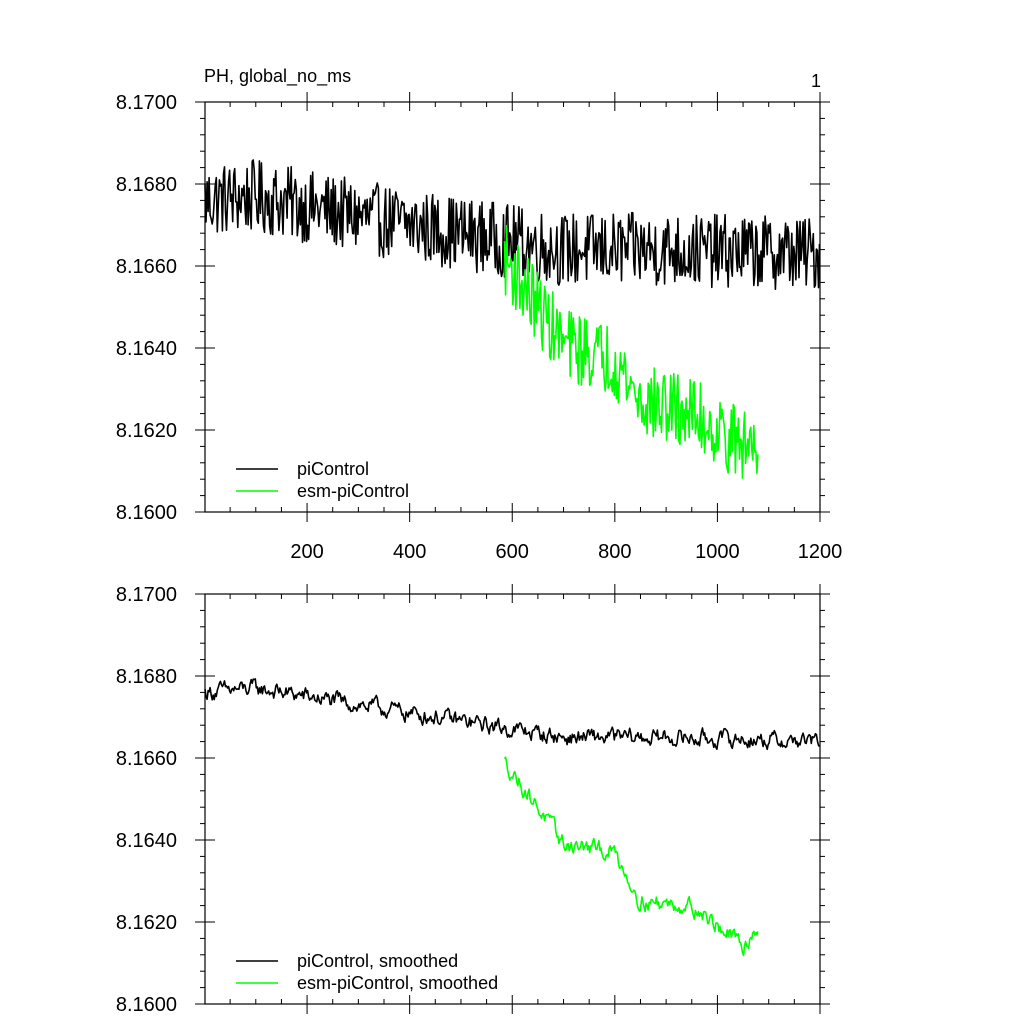  Describe the element at coordinates (333, 469) in the screenshot. I see `legend-label: piControl` at that location.